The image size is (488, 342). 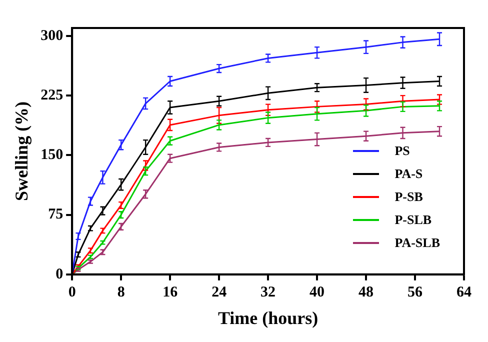 What do you see at coordinates (52, 155) in the screenshot?
I see `y-tick-label: 150` at bounding box center [52, 155].